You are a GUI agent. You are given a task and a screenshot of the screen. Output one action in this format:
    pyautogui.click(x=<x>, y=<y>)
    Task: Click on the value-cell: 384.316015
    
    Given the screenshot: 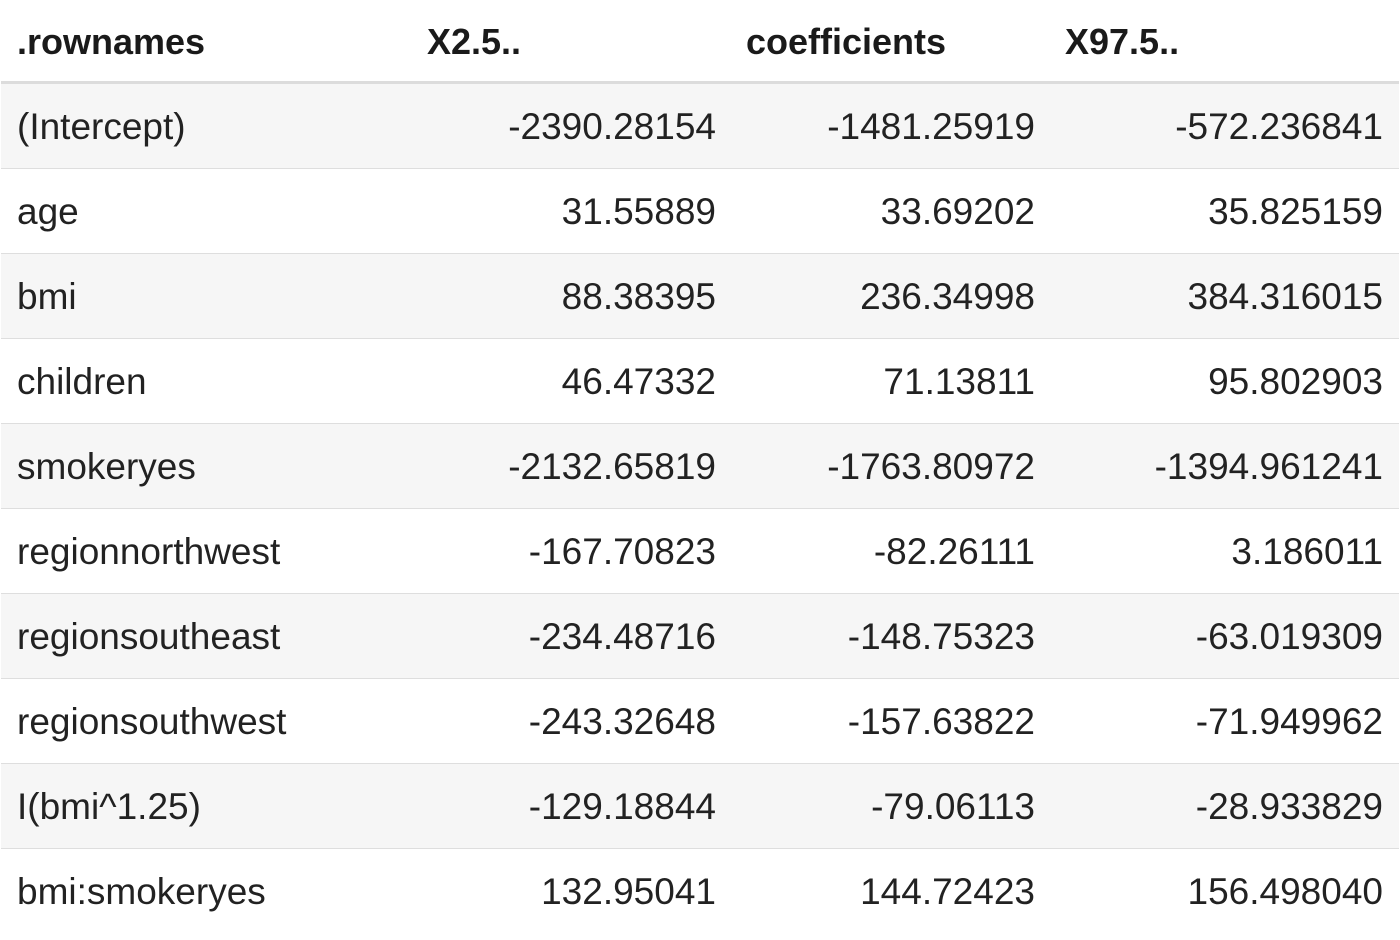 What is the action you would take?
    pyautogui.click(x=1285, y=296)
    